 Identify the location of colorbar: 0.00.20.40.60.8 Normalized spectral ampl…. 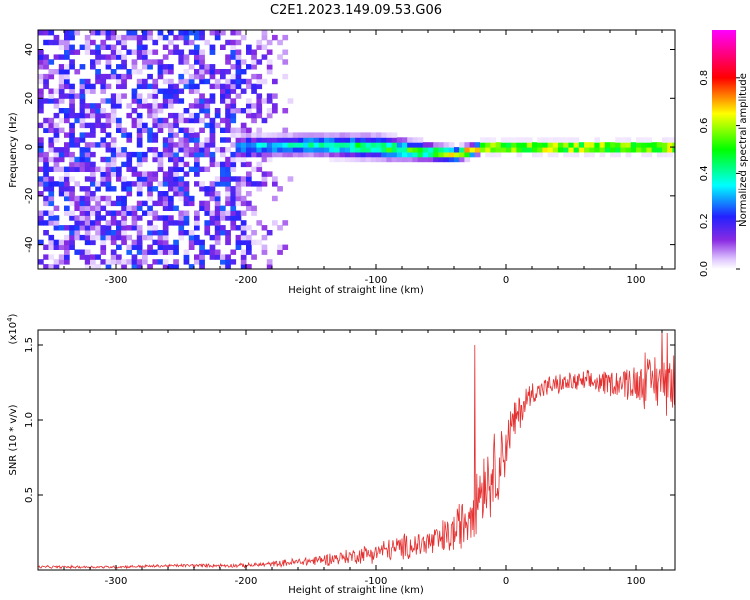
(724, 153).